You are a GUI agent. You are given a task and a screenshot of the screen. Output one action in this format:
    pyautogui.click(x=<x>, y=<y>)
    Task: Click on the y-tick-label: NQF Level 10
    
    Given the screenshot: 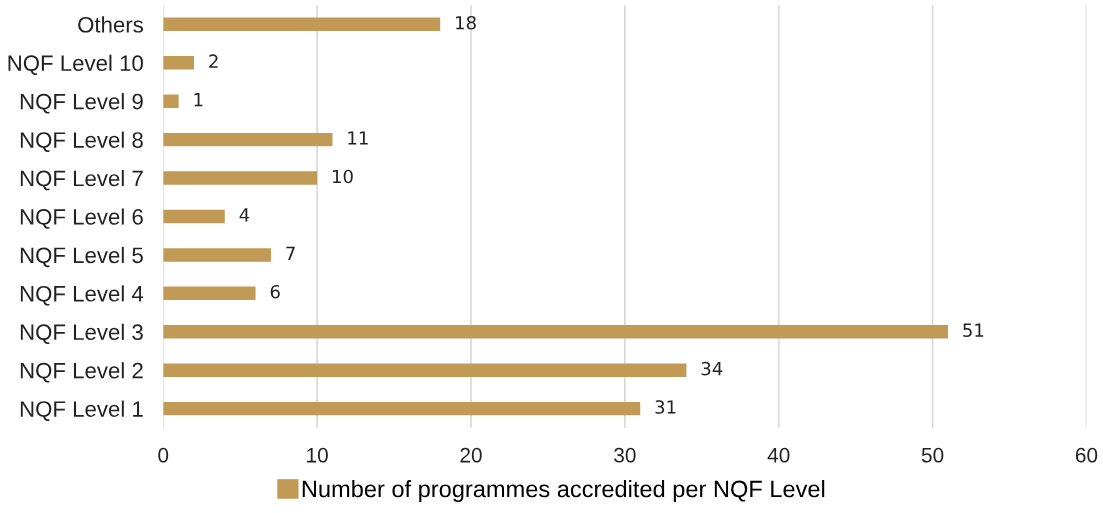 What is the action you would take?
    pyautogui.click(x=75, y=65)
    